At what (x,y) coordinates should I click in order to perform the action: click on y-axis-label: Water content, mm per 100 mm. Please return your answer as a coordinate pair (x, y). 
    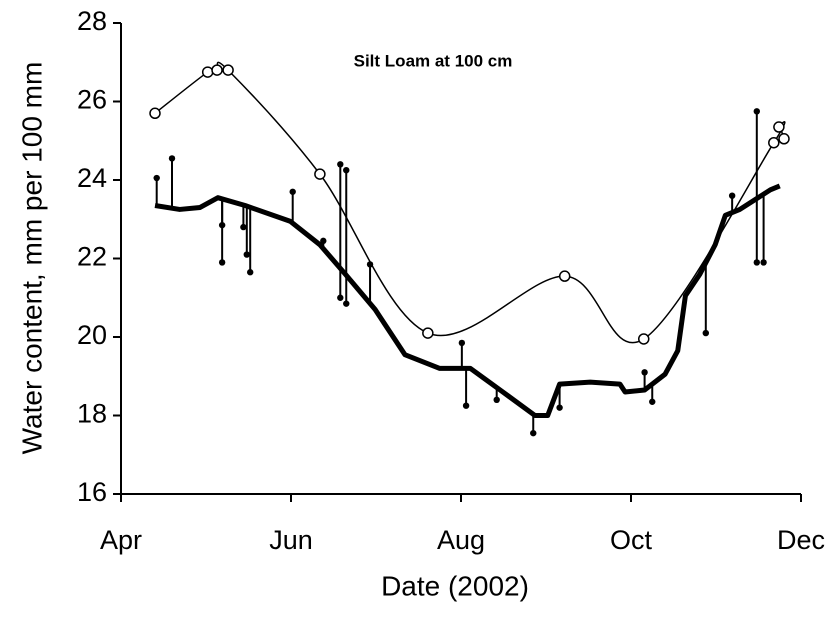
    Looking at the image, I should click on (31, 258).